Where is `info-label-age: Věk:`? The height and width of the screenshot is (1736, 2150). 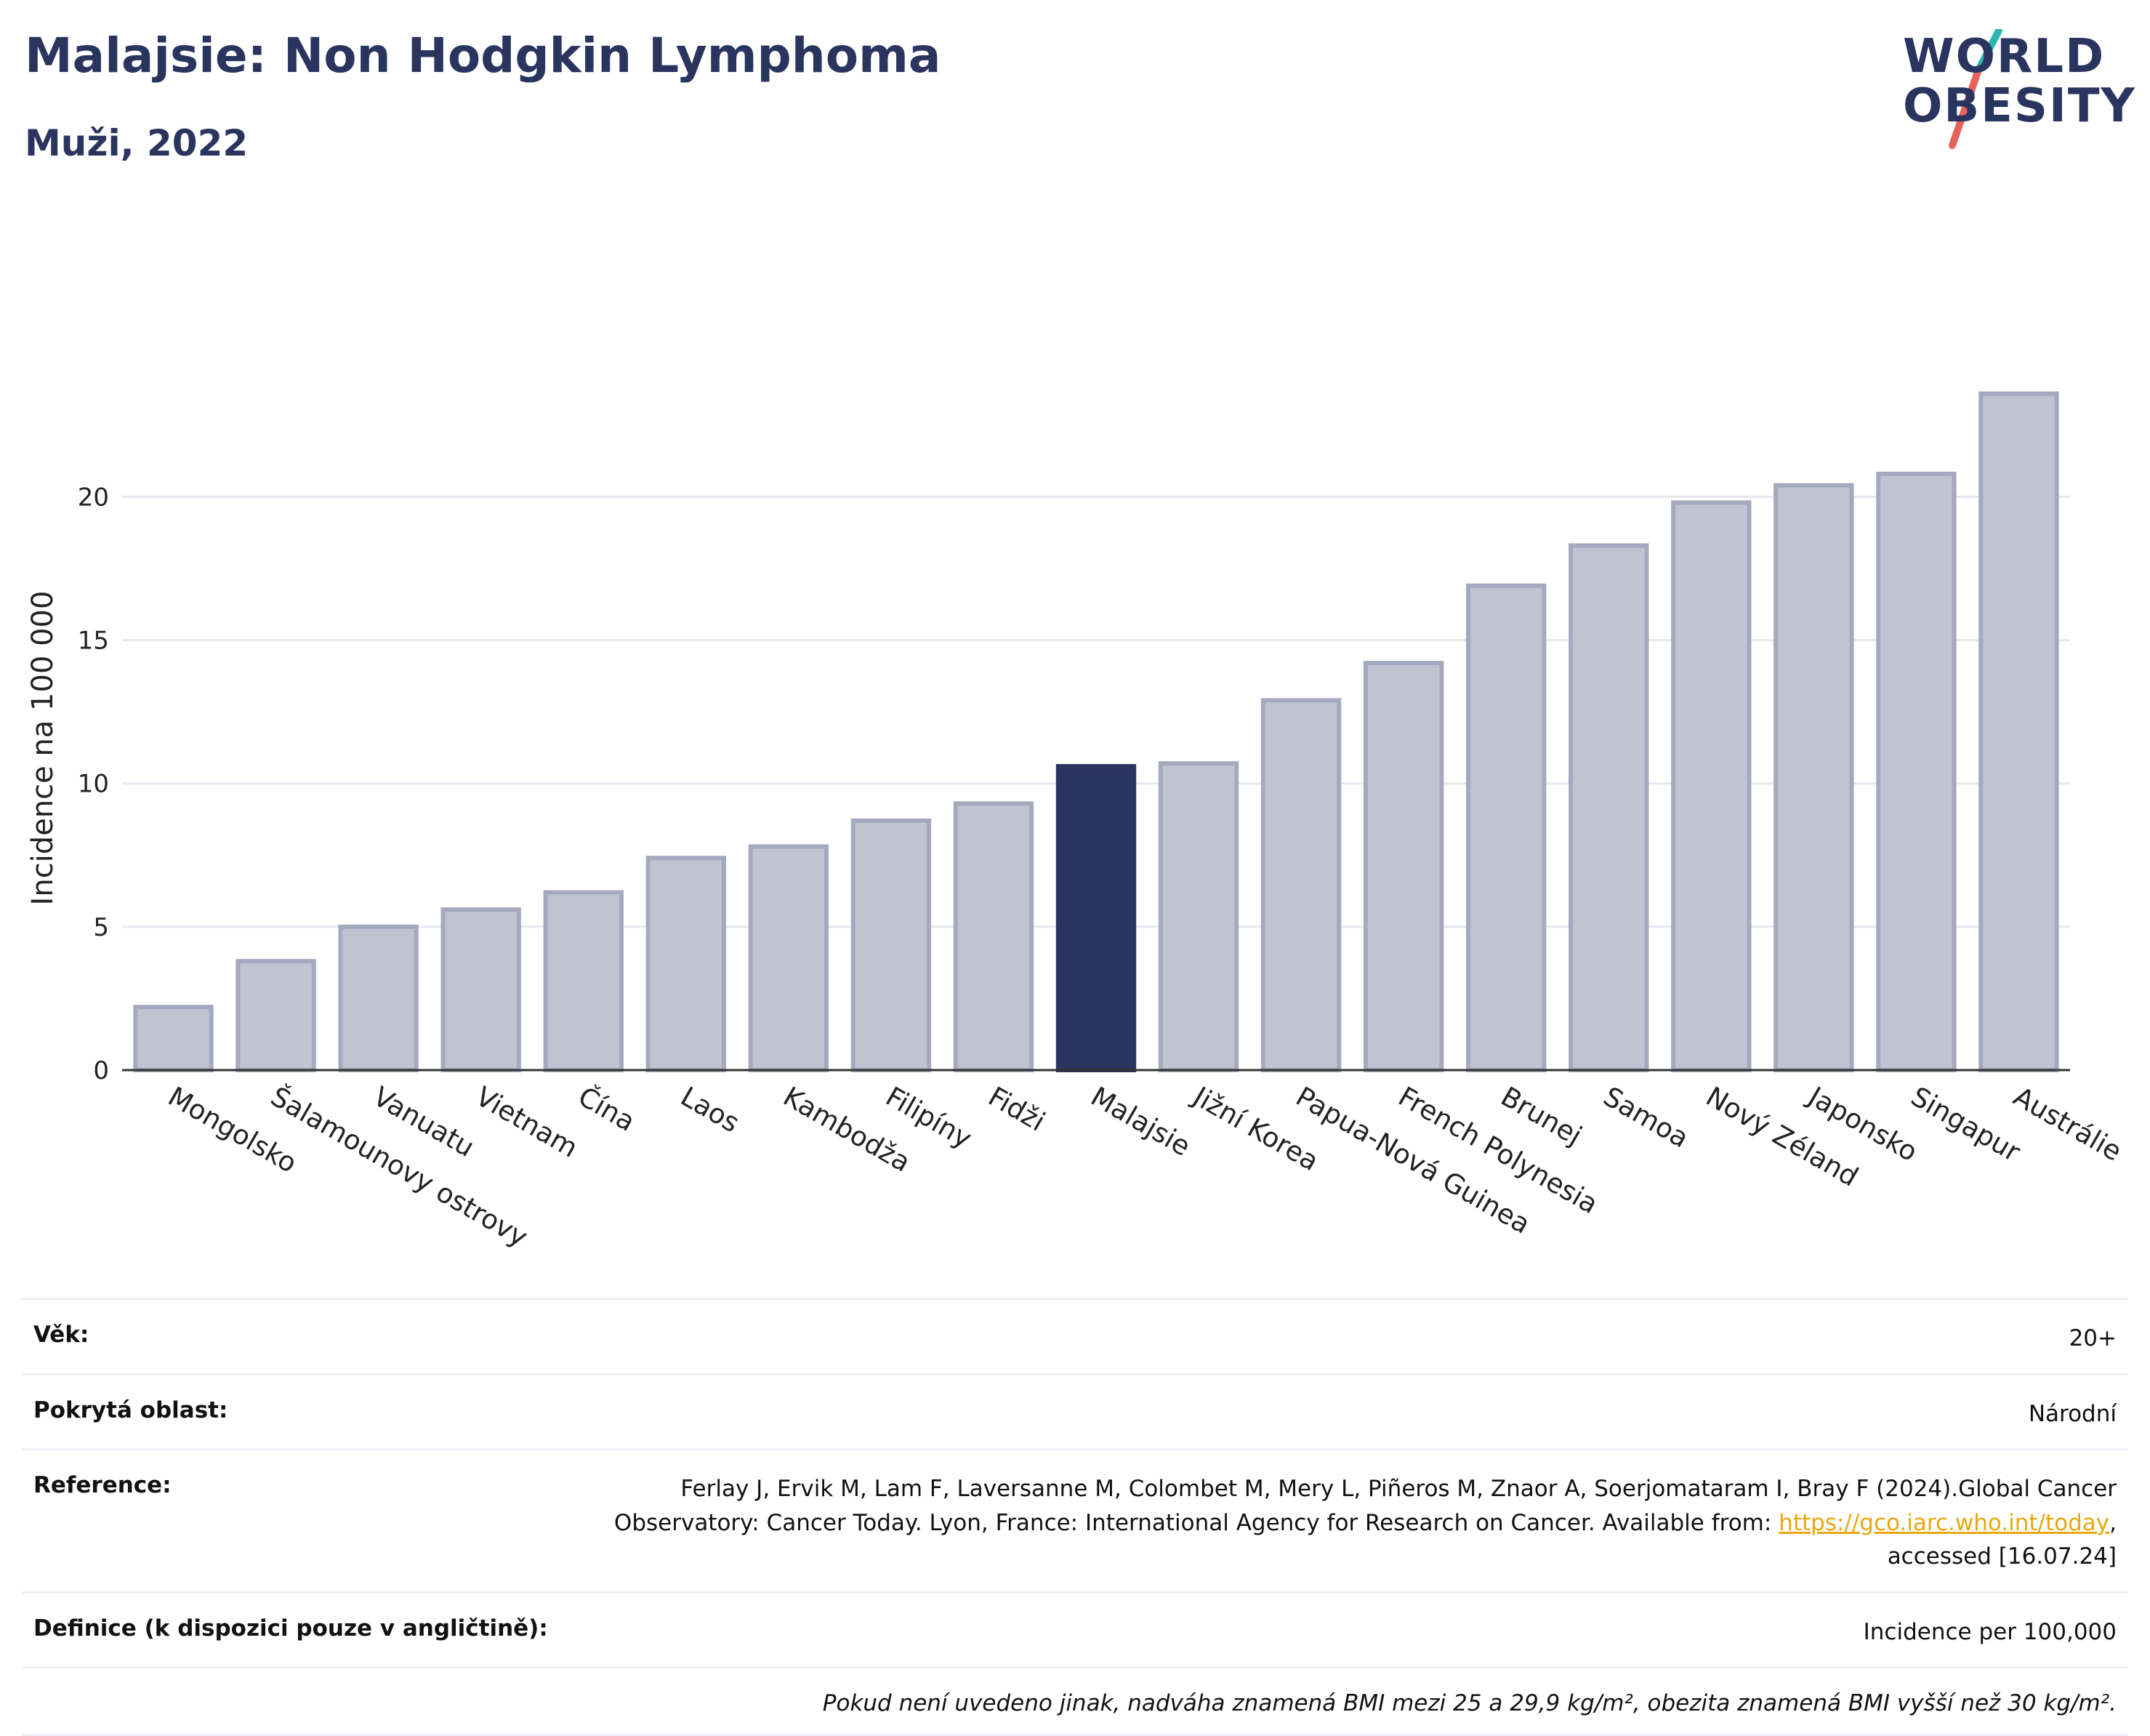
info-label-age: Věk: is located at coordinates (61, 1335).